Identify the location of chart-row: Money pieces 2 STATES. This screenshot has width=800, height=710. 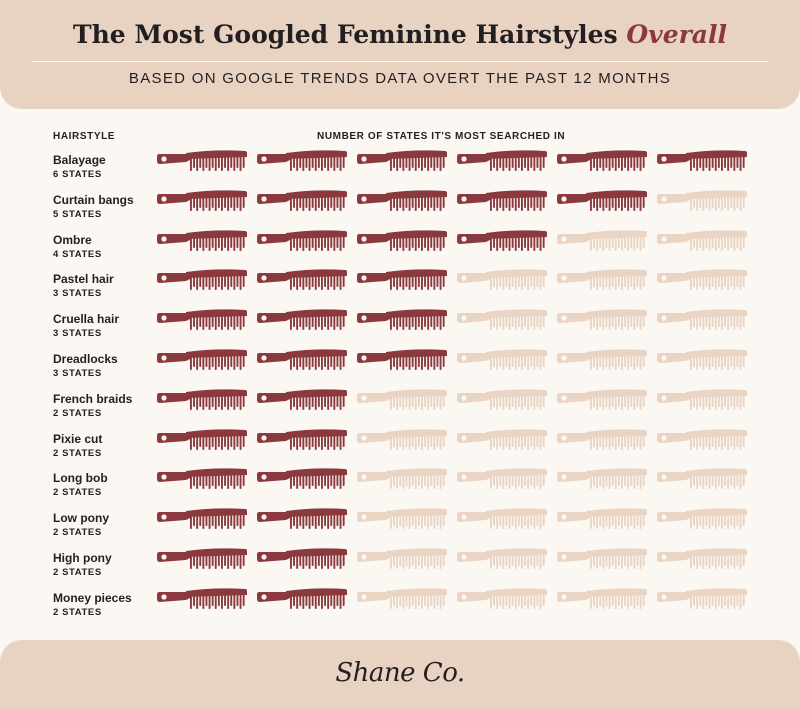
(400, 606).